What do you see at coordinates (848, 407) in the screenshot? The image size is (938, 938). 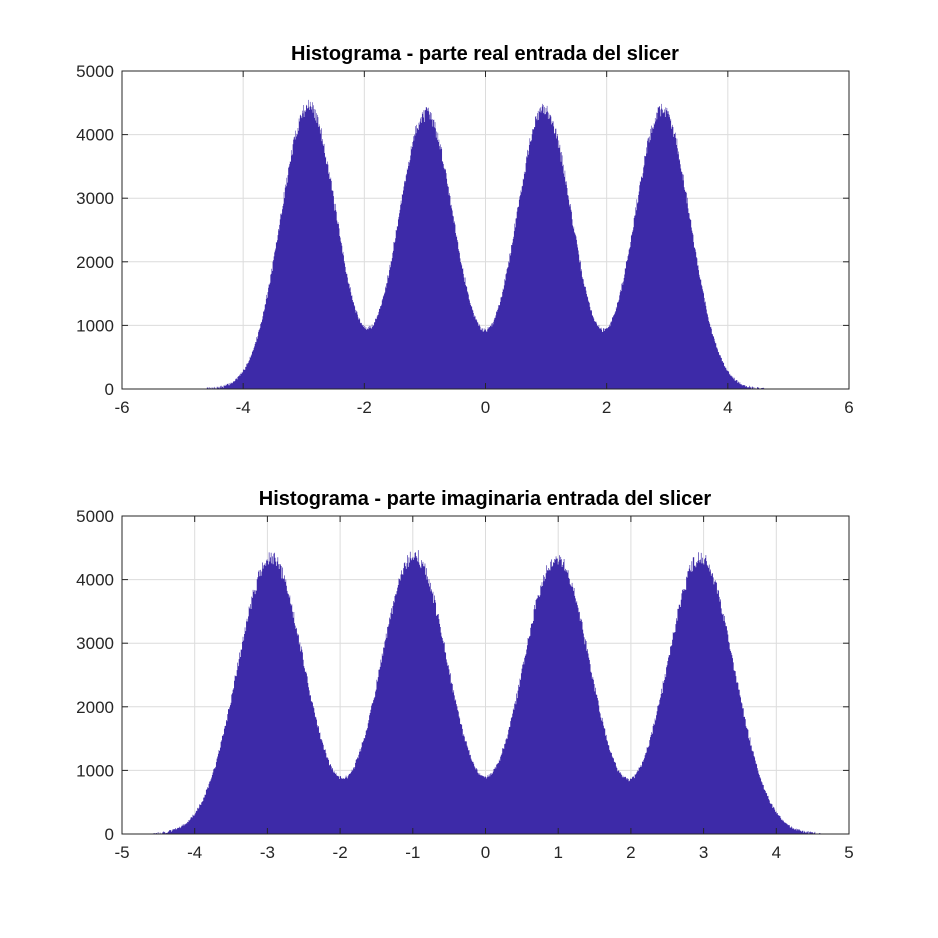 I see `x-tick-label: 6` at bounding box center [848, 407].